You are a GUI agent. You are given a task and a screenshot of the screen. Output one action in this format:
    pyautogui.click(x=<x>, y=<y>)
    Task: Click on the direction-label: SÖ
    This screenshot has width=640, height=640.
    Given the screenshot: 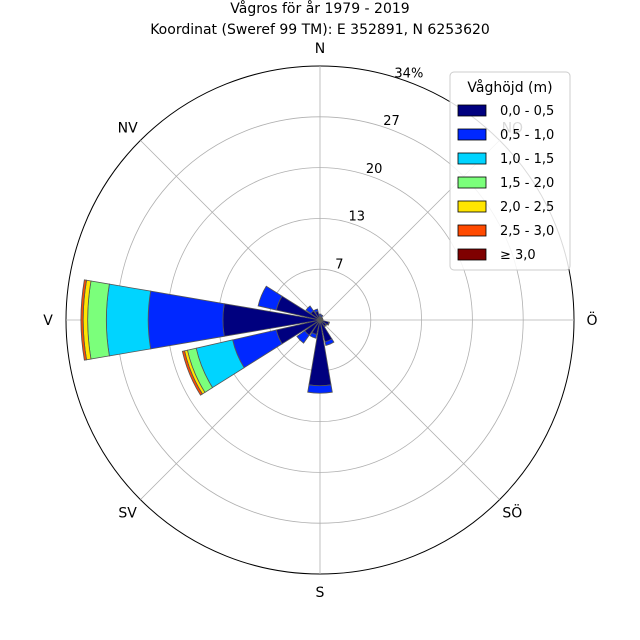 What is the action you would take?
    pyautogui.click(x=512, y=512)
    